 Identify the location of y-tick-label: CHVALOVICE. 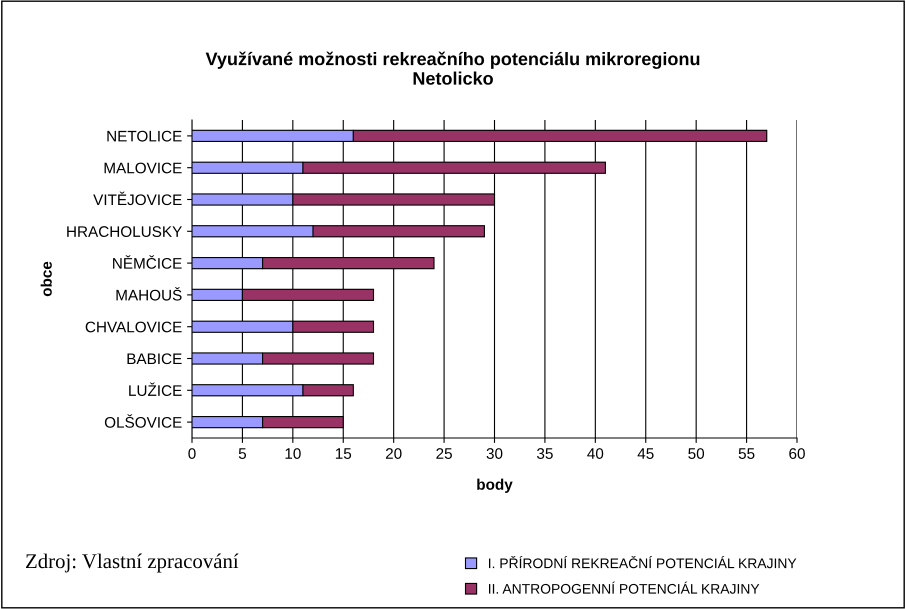
(134, 327).